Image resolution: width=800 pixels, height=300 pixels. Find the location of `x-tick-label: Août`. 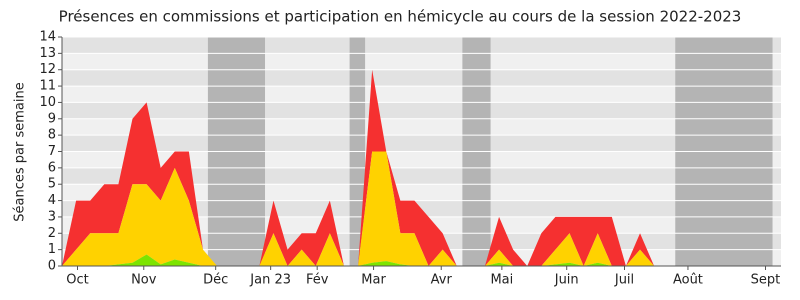

x-tick-label: Août is located at coordinates (688, 280).